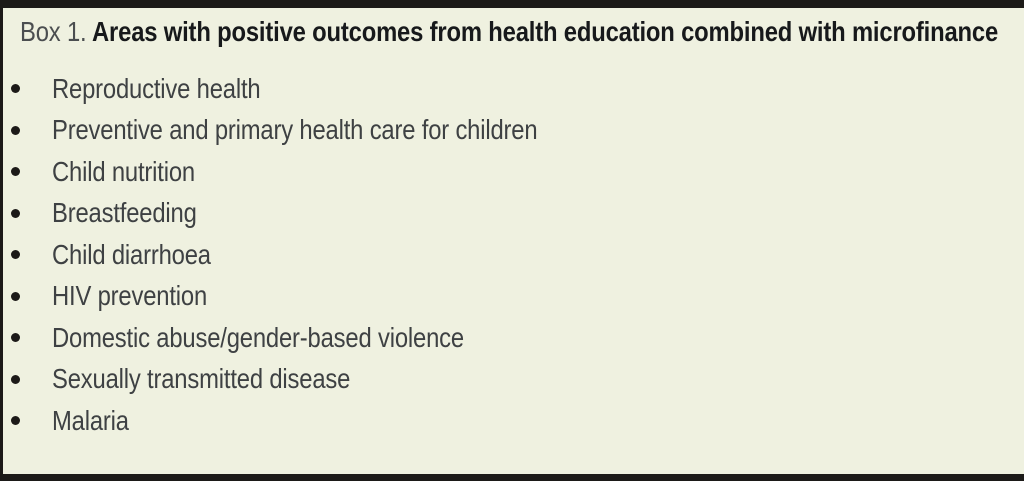  What do you see at coordinates (513, 380) in the screenshot?
I see `list-item: Sexually transmitted disease` at bounding box center [513, 380].